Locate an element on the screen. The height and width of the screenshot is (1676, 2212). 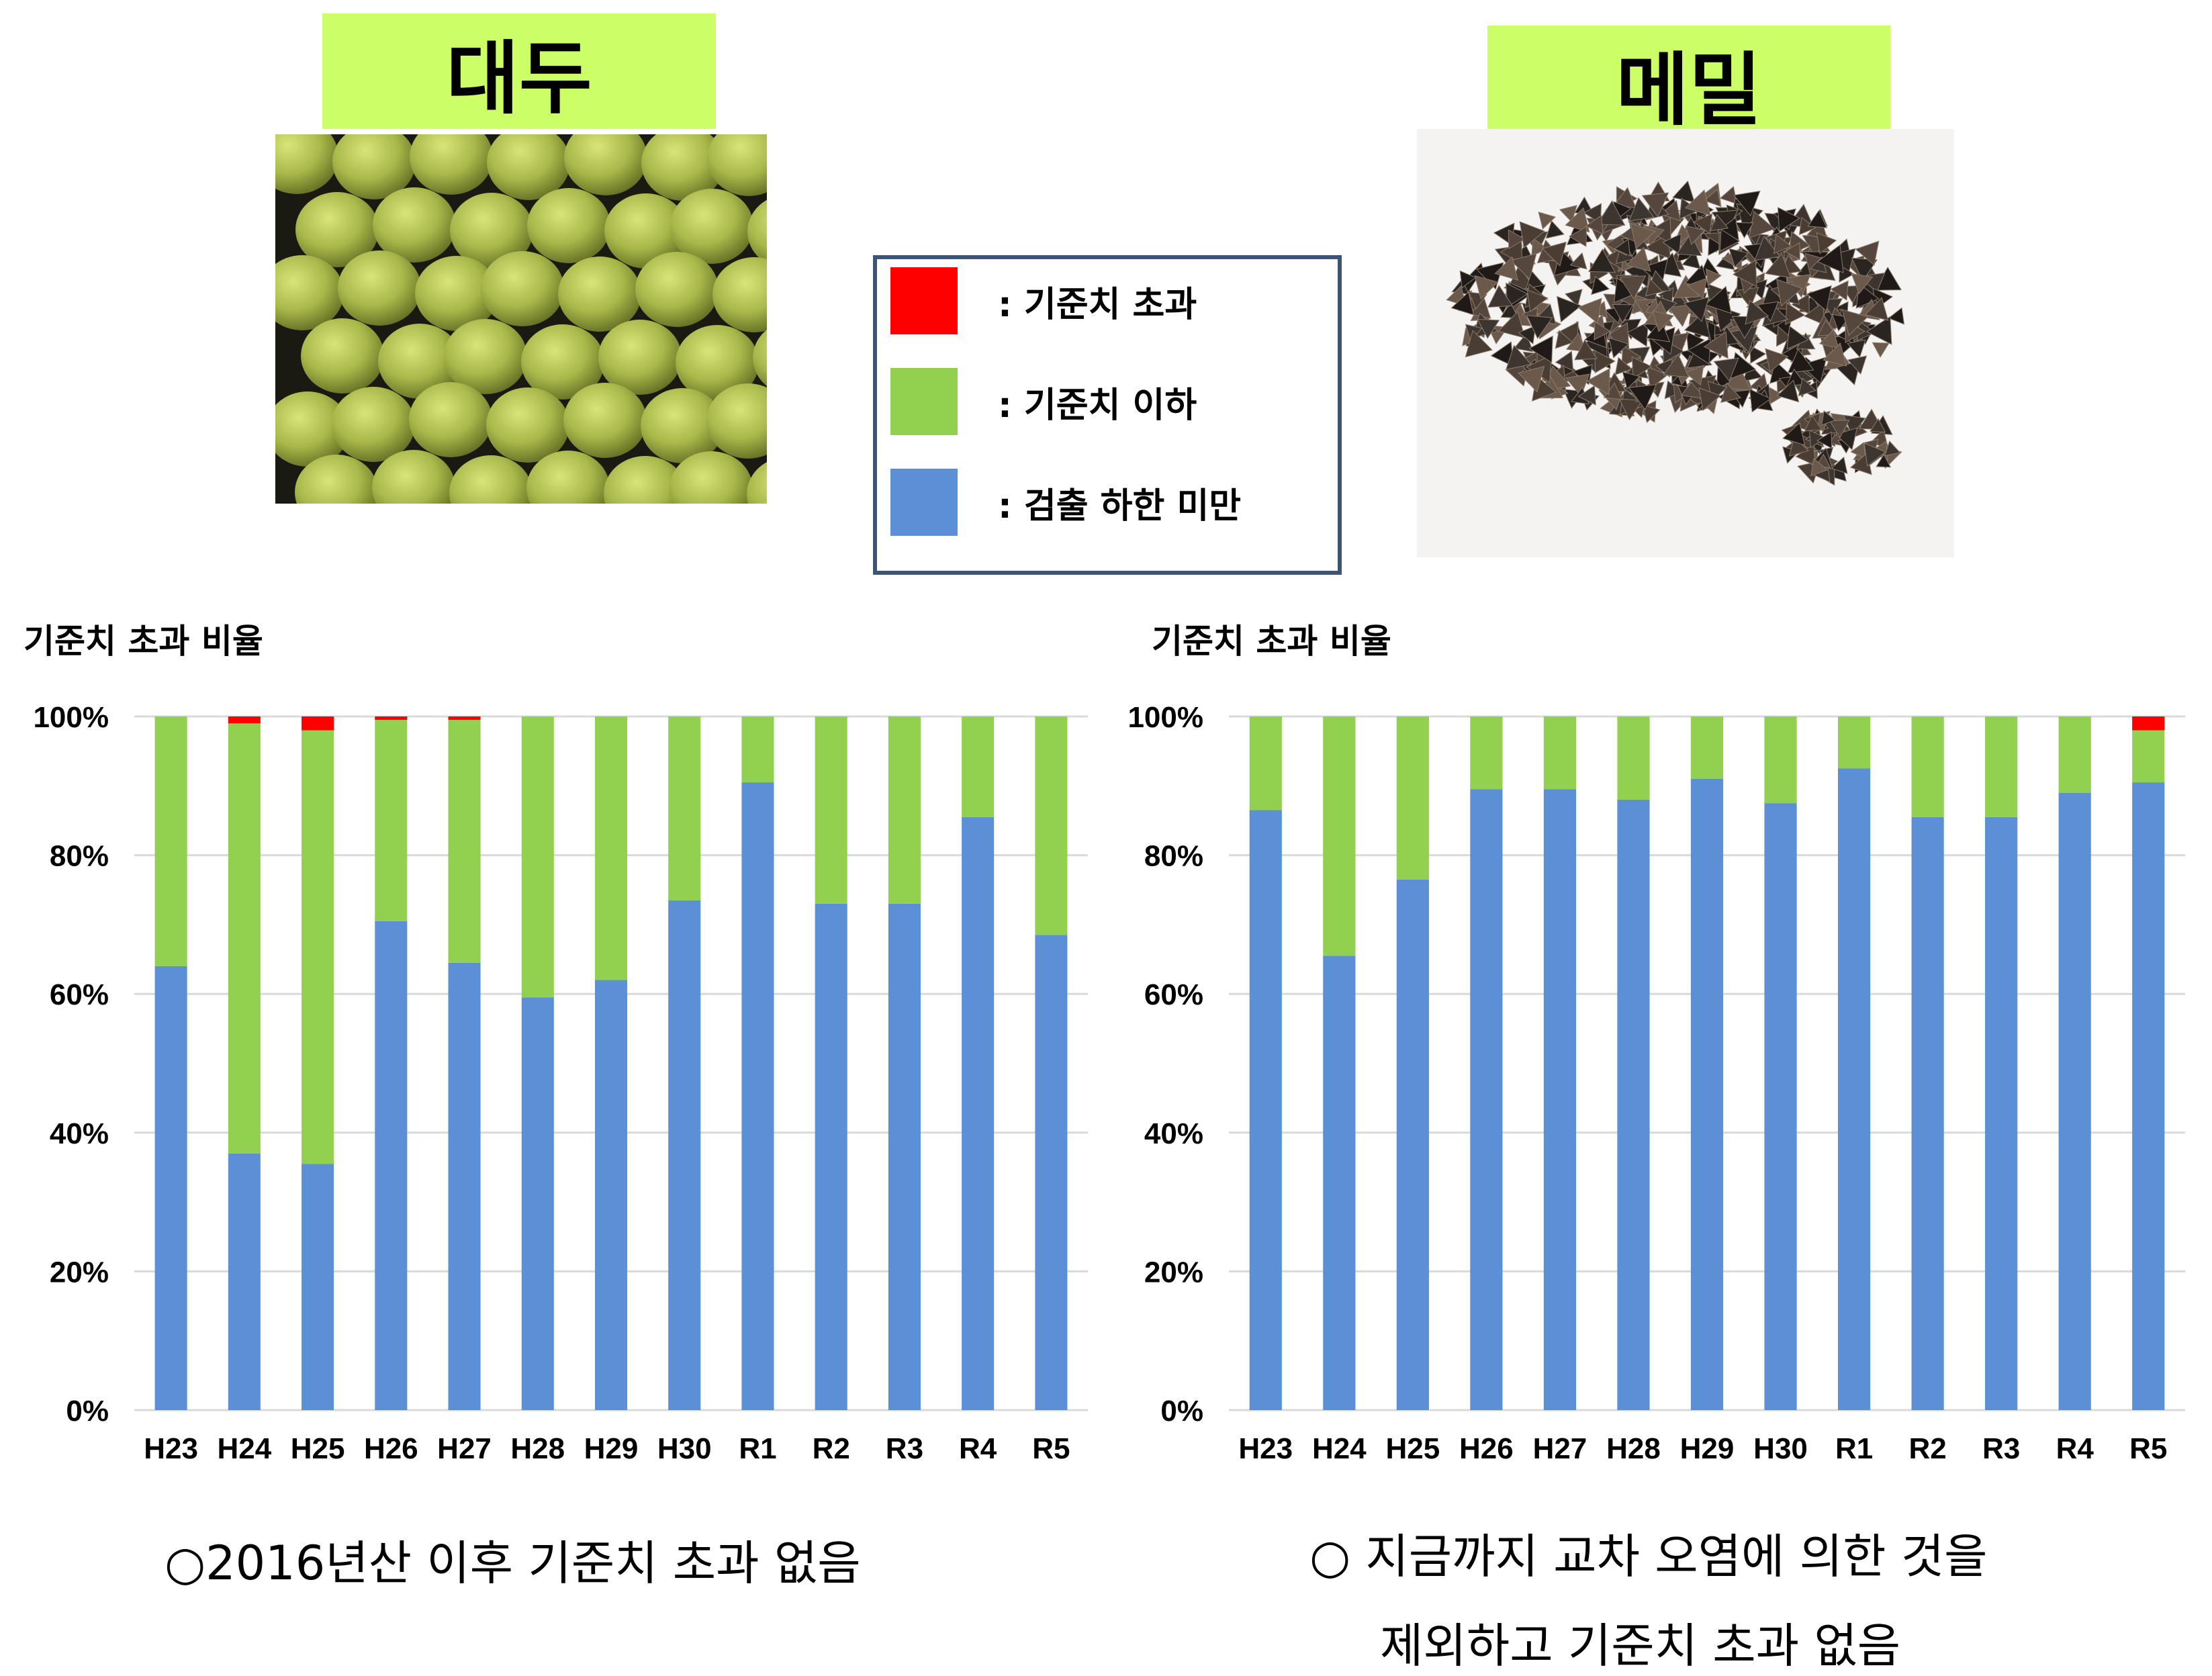
x-tick-label: H27 is located at coordinates (1560, 1448).